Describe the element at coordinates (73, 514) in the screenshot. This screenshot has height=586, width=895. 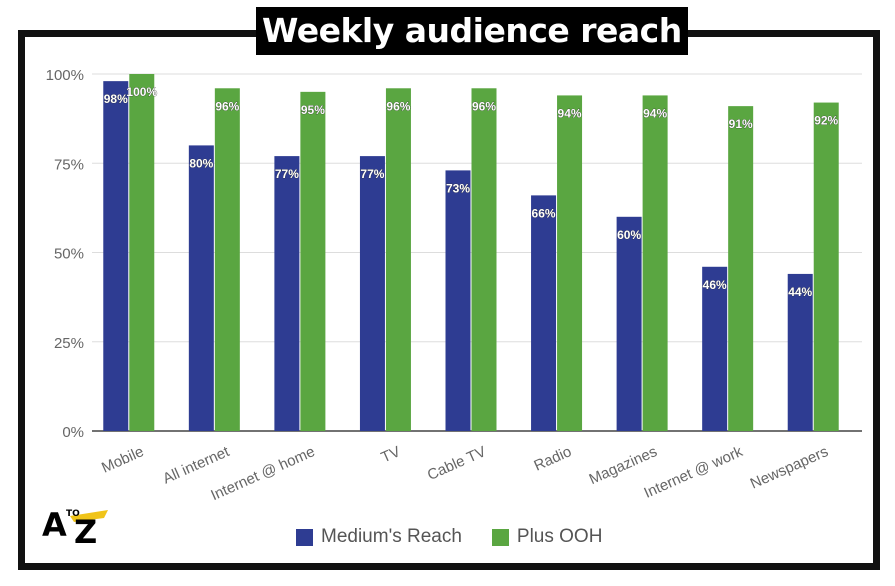
I see `logo-letter-to: TO` at that location.